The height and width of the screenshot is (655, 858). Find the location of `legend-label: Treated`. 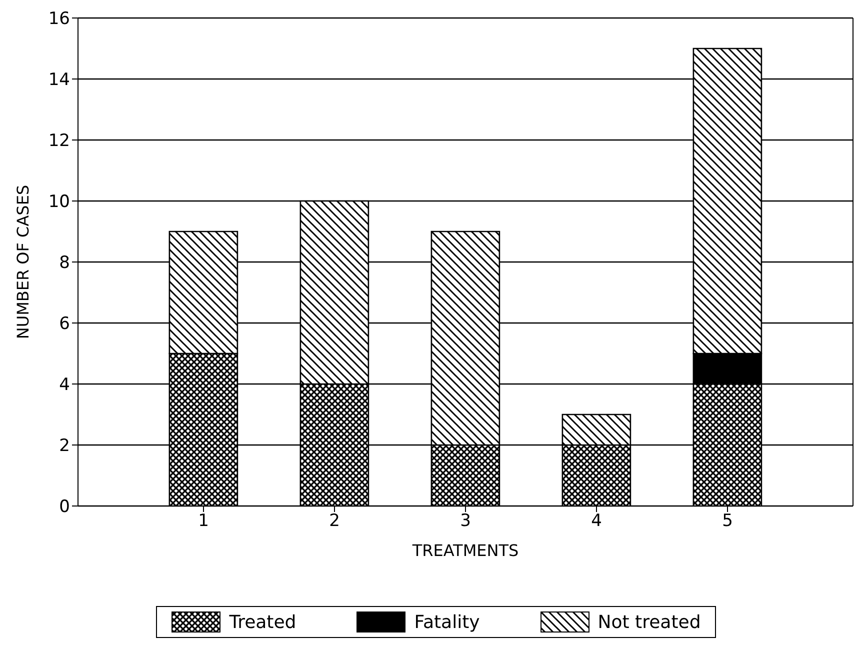

legend-label: Treated is located at coordinates (262, 622).